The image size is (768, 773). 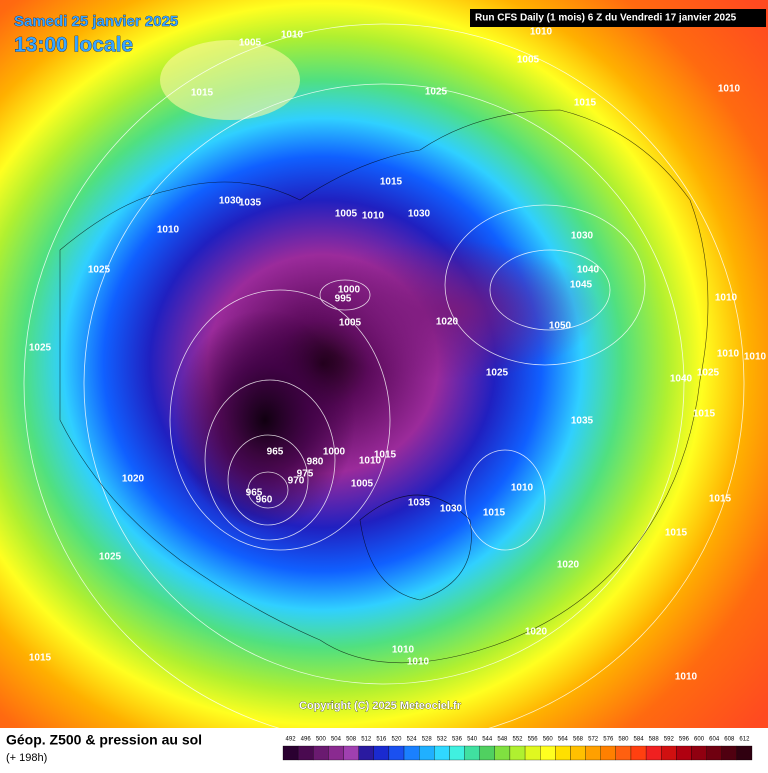 I want to click on colorbar-label: 536, so click(x=457, y=740).